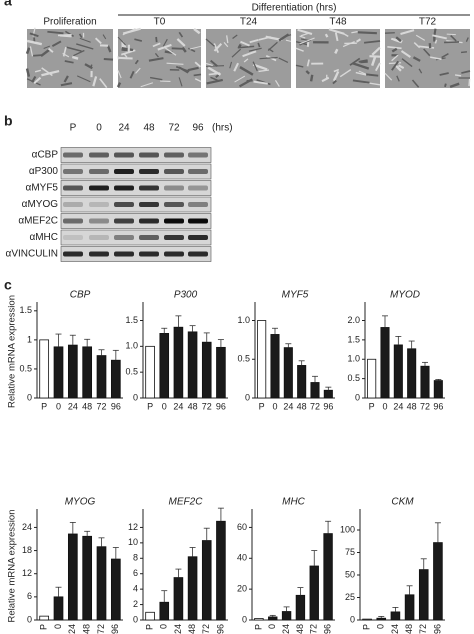 This screenshot has height=634, width=474. I want to click on chart-title: CKM, so click(402, 502).